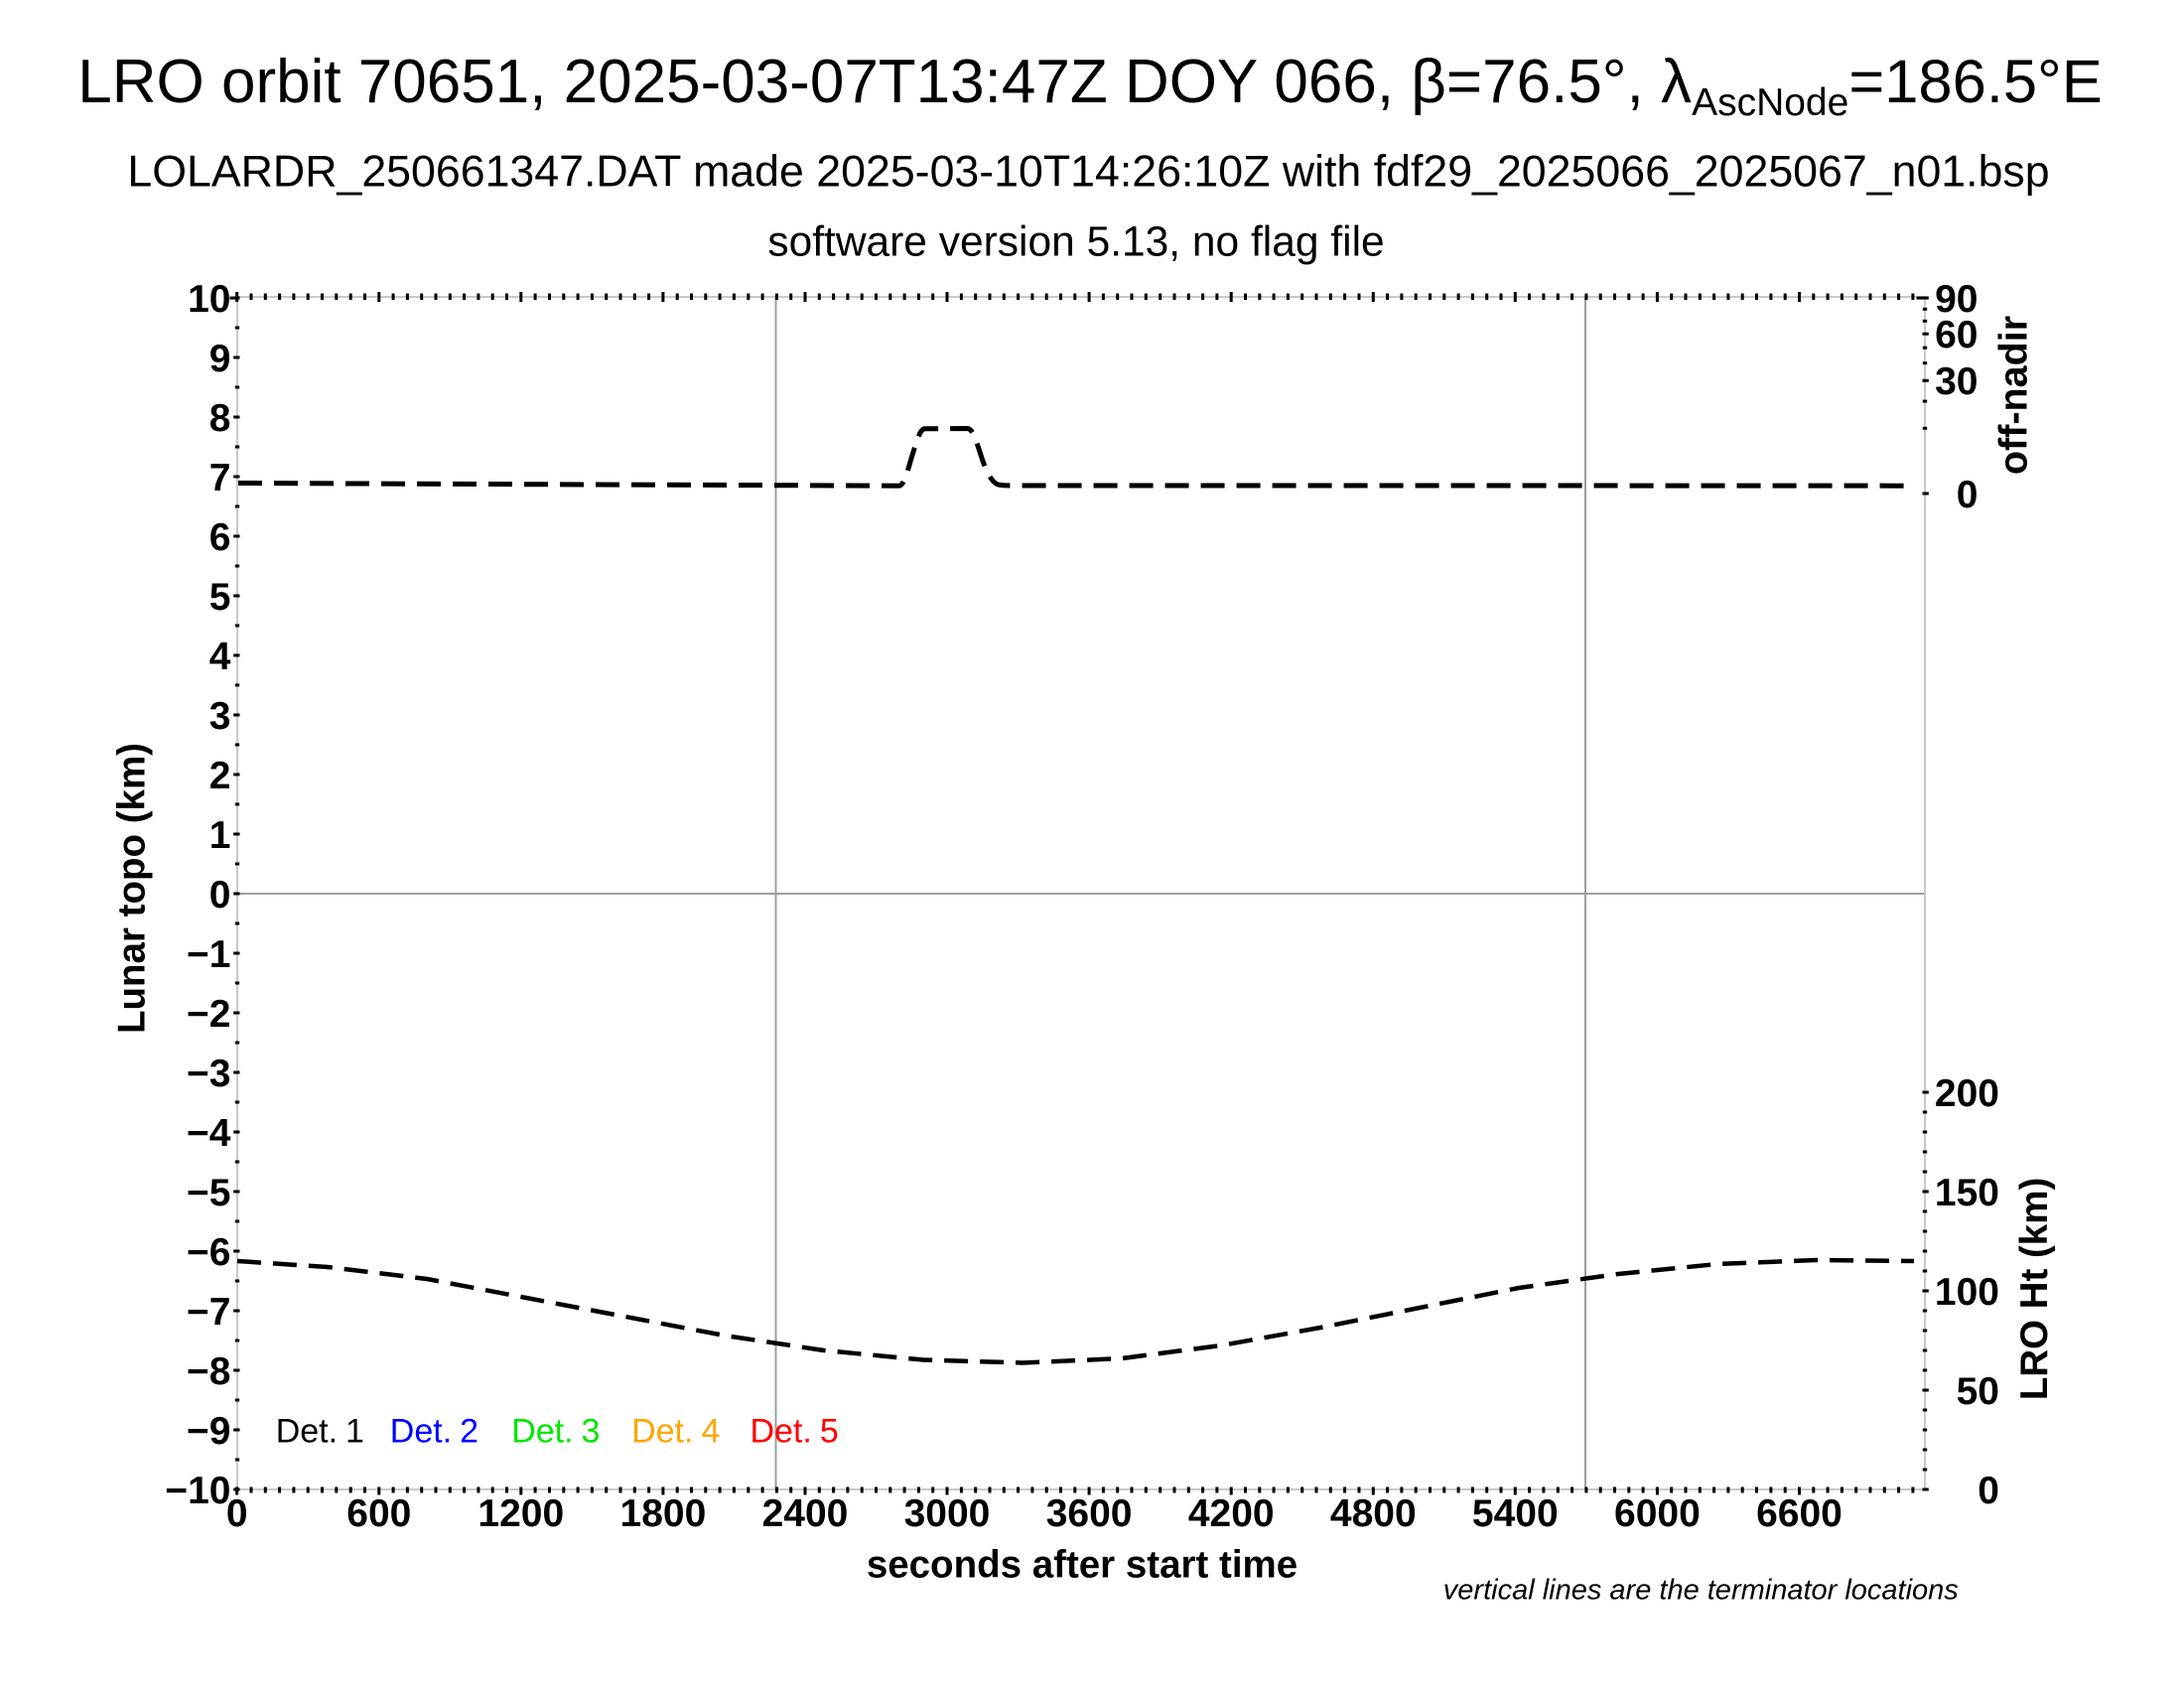 The image size is (2184, 1693). I want to click on svg-text: seconds after start time, so click(1082, 1565).